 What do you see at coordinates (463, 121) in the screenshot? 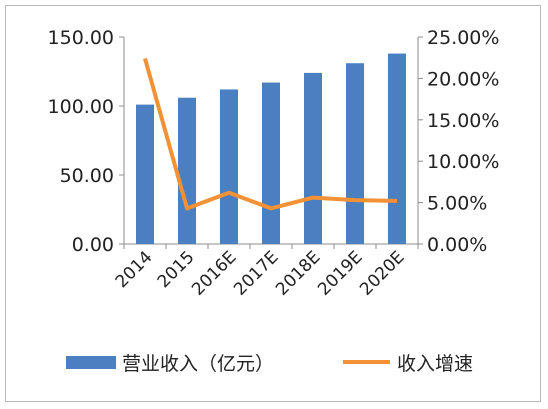
I see `y-right-tick-label: 15.00%` at bounding box center [463, 121].